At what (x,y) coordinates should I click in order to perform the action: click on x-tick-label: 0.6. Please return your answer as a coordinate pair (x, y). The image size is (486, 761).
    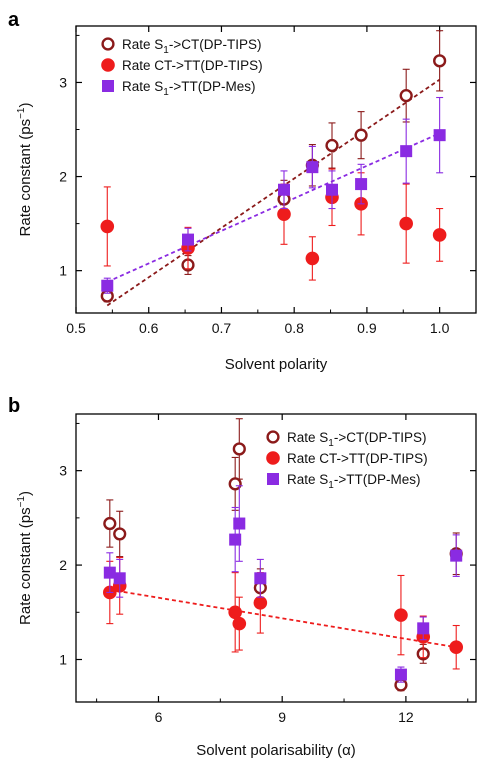
    Looking at the image, I should click on (149, 328).